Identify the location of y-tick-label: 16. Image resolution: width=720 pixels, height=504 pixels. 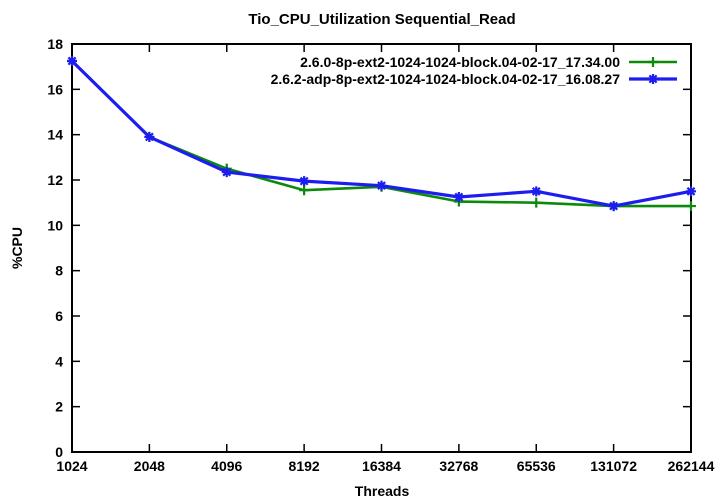
(55, 89).